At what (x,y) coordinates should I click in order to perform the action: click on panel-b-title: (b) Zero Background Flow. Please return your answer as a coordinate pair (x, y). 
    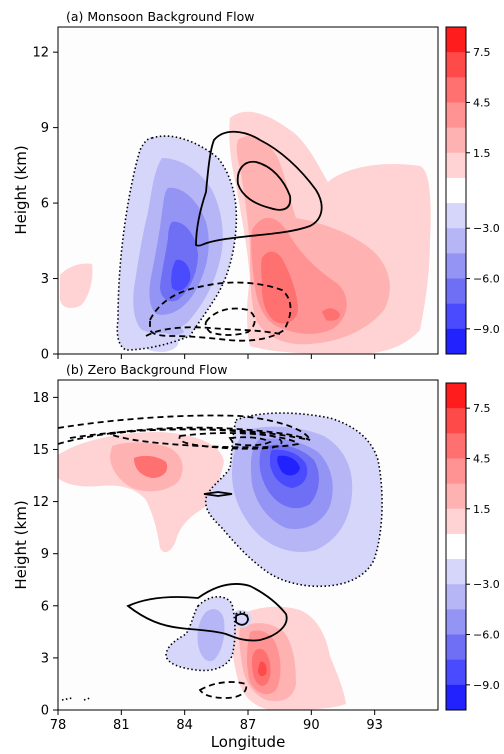
    Looking at the image, I should click on (146, 369).